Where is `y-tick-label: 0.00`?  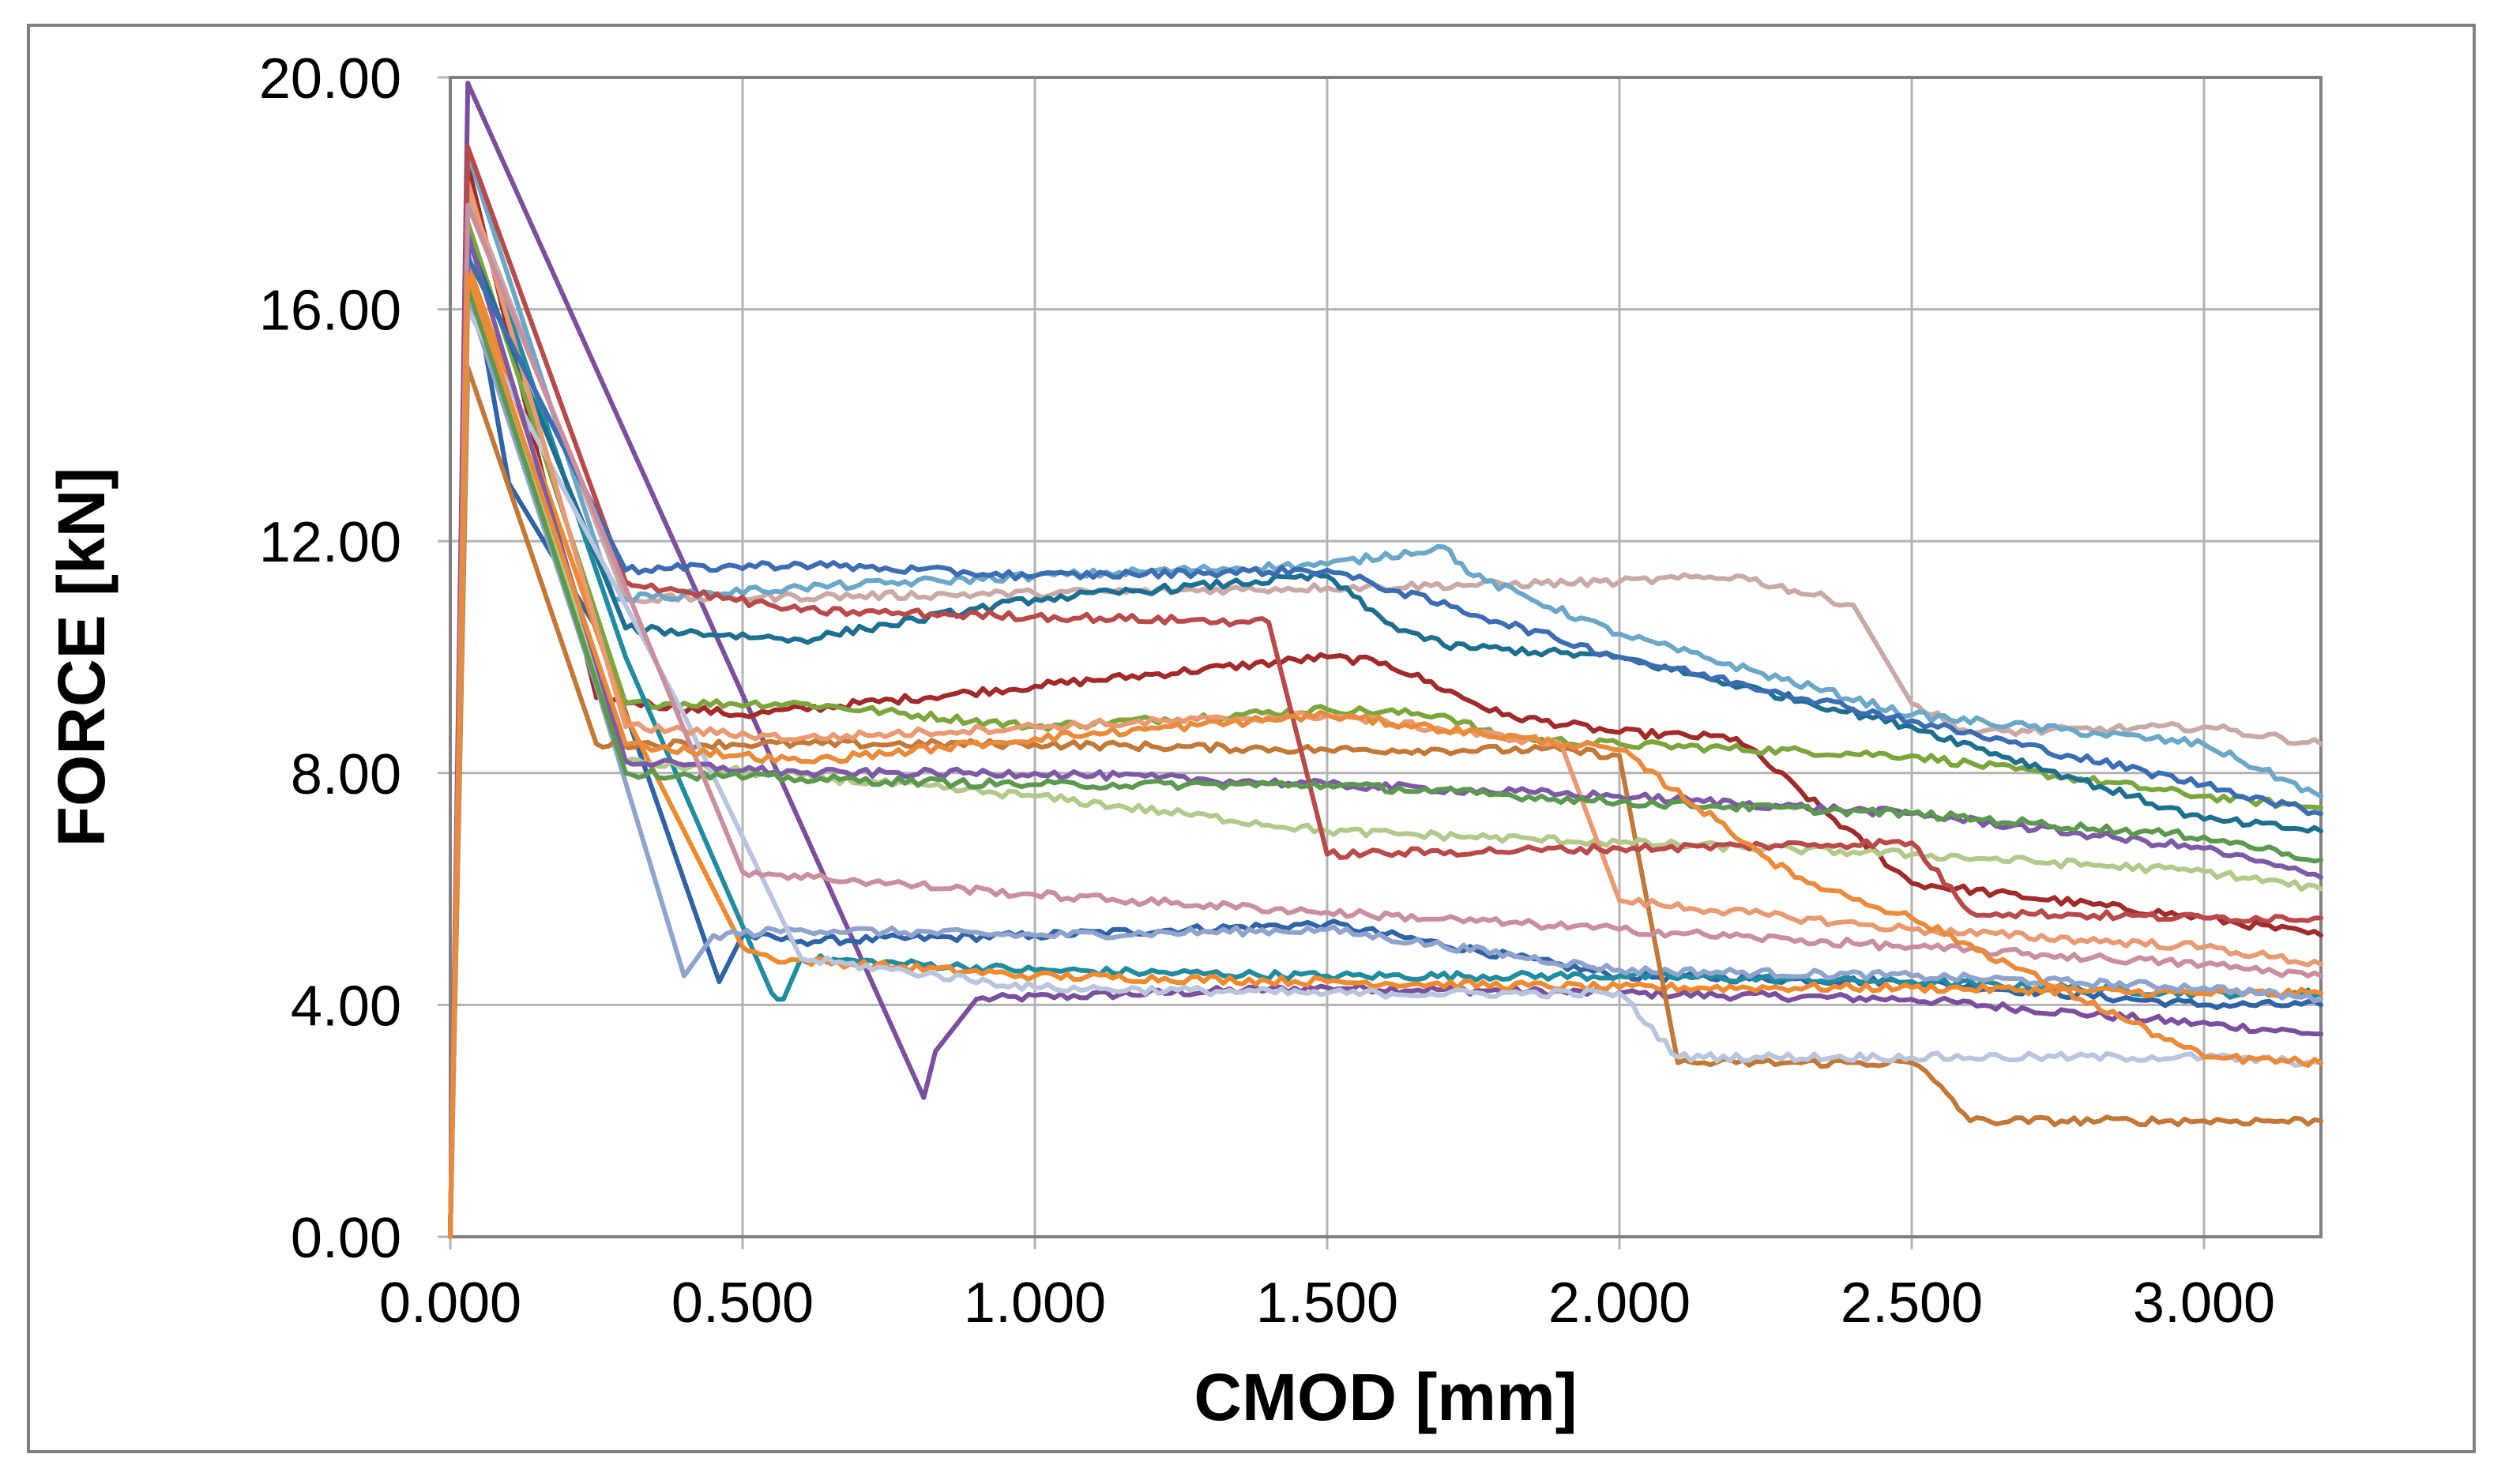
y-tick-label: 0.00 is located at coordinates (346, 1238).